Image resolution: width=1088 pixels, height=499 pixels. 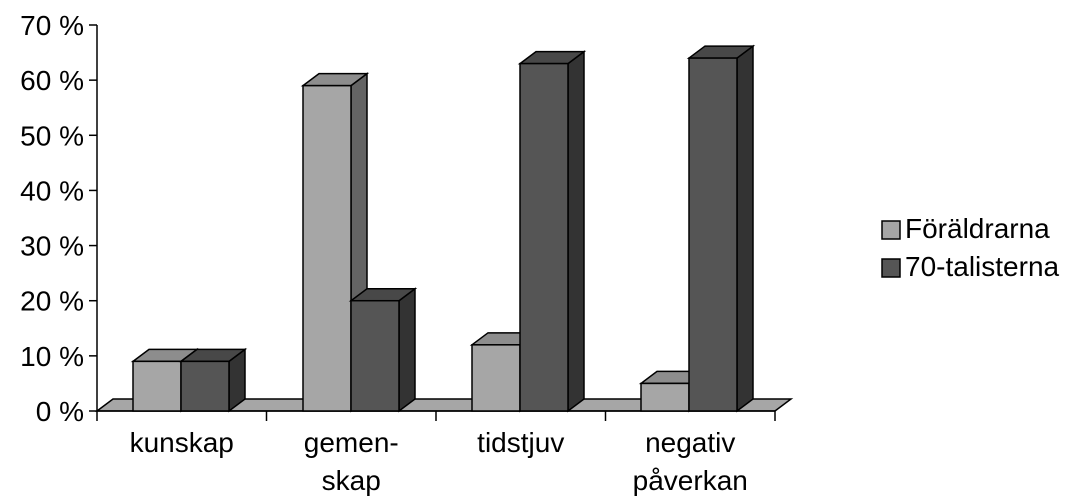 What do you see at coordinates (982, 266) in the screenshot?
I see `legend-label: 70-talisterna` at bounding box center [982, 266].